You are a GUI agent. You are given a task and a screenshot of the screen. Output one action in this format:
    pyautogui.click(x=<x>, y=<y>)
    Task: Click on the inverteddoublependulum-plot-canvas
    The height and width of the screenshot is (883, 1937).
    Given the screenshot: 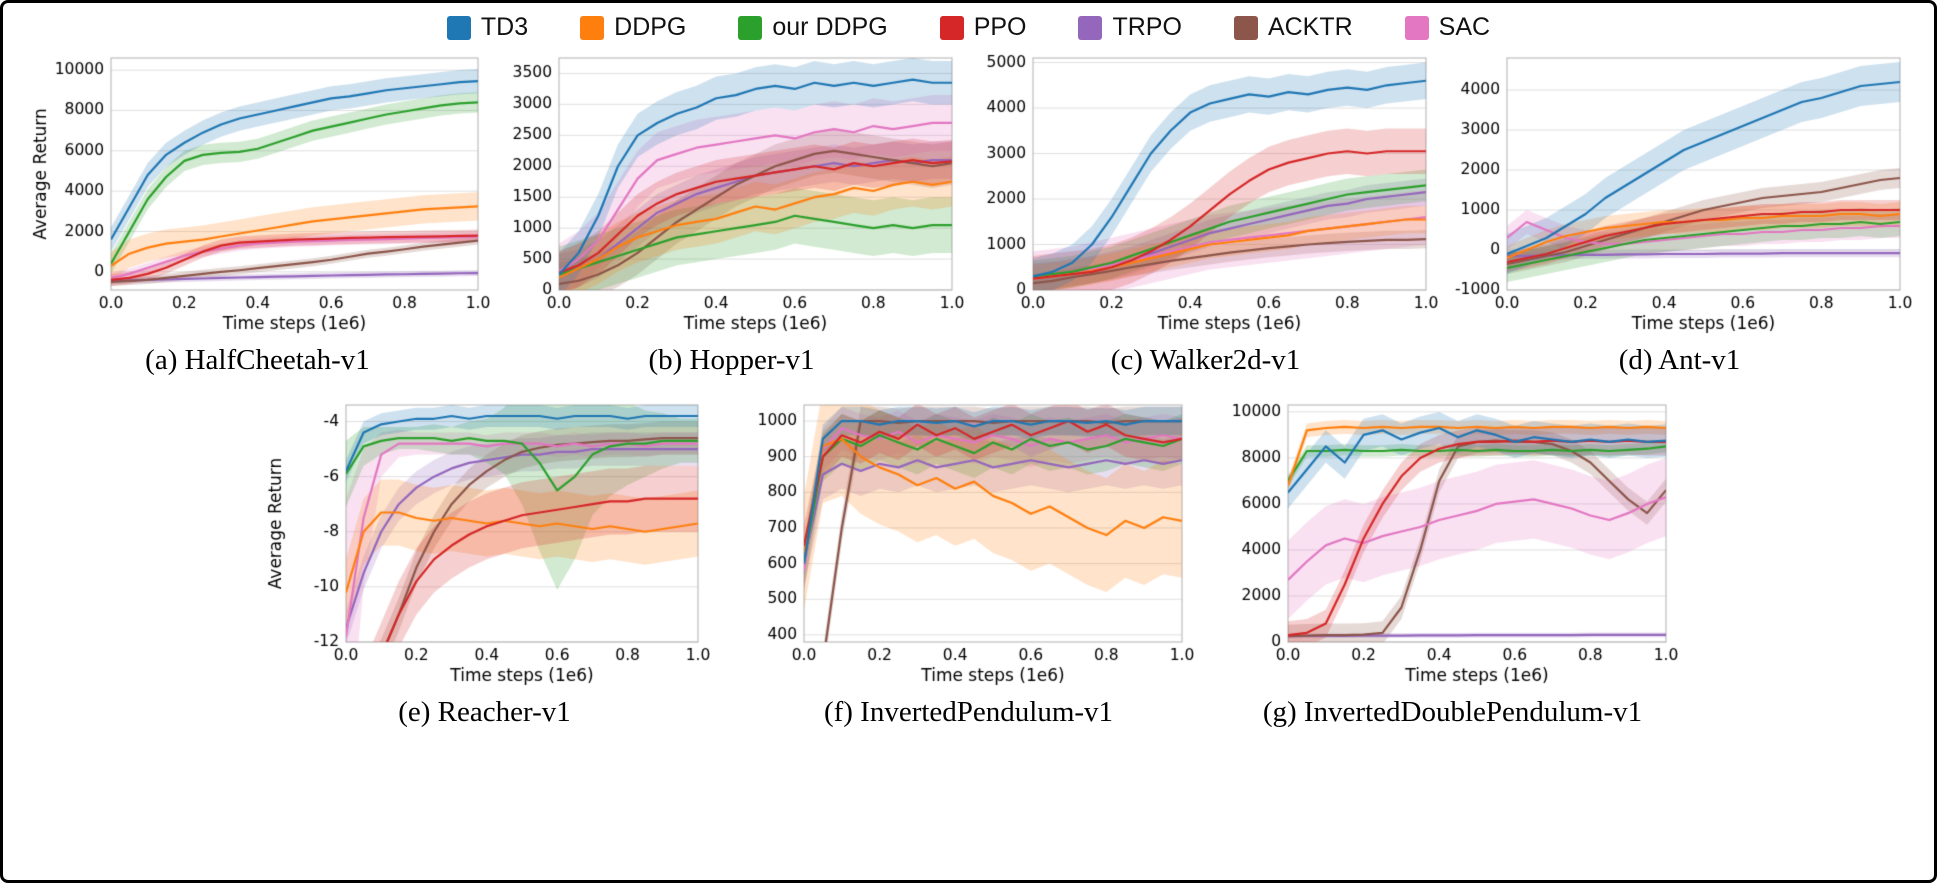 What is the action you would take?
    pyautogui.click(x=1452, y=542)
    